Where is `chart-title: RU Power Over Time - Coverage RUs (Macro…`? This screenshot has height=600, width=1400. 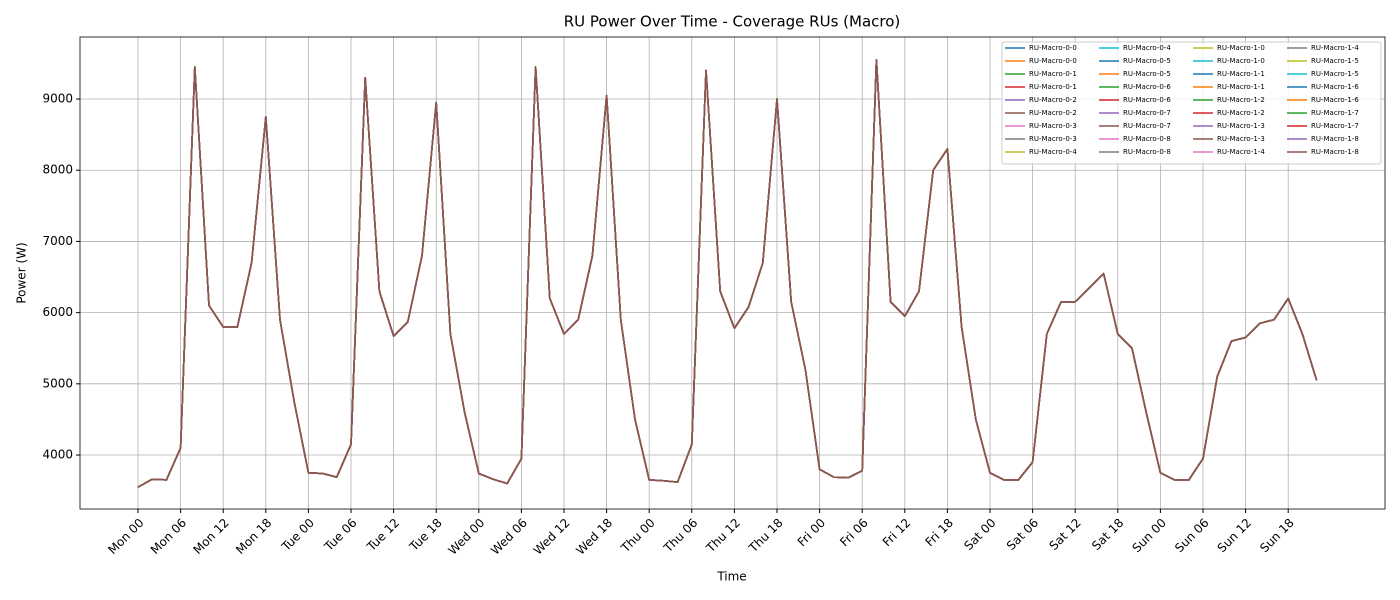 chart-title: RU Power Over Time - Coverage RUs (Macro… is located at coordinates (732, 22).